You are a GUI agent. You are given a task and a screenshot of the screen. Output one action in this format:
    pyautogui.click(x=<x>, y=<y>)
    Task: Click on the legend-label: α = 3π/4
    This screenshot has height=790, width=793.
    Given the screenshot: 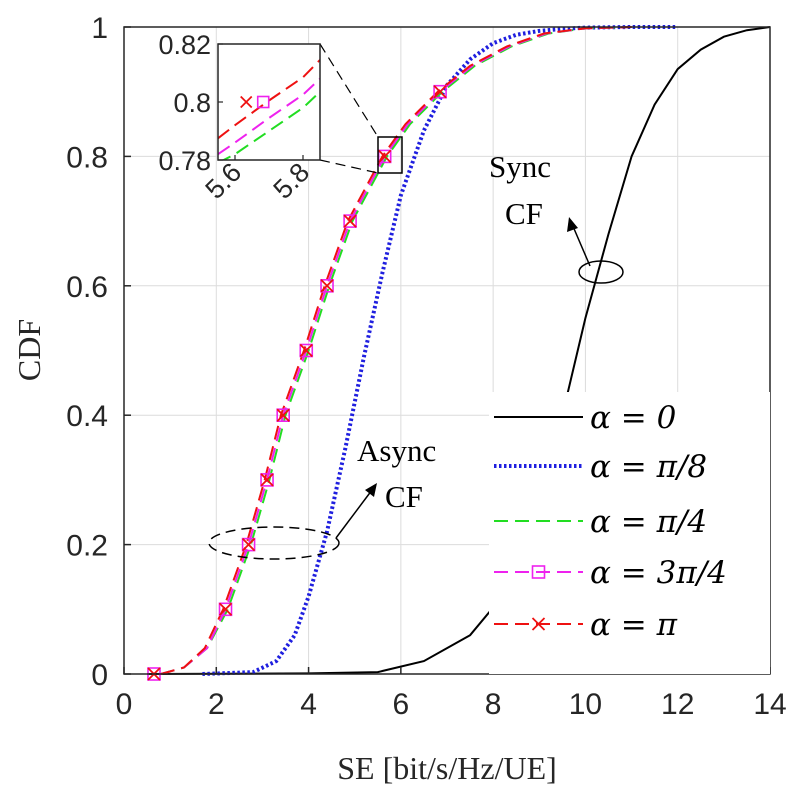 What is the action you would take?
    pyautogui.click(x=658, y=573)
    